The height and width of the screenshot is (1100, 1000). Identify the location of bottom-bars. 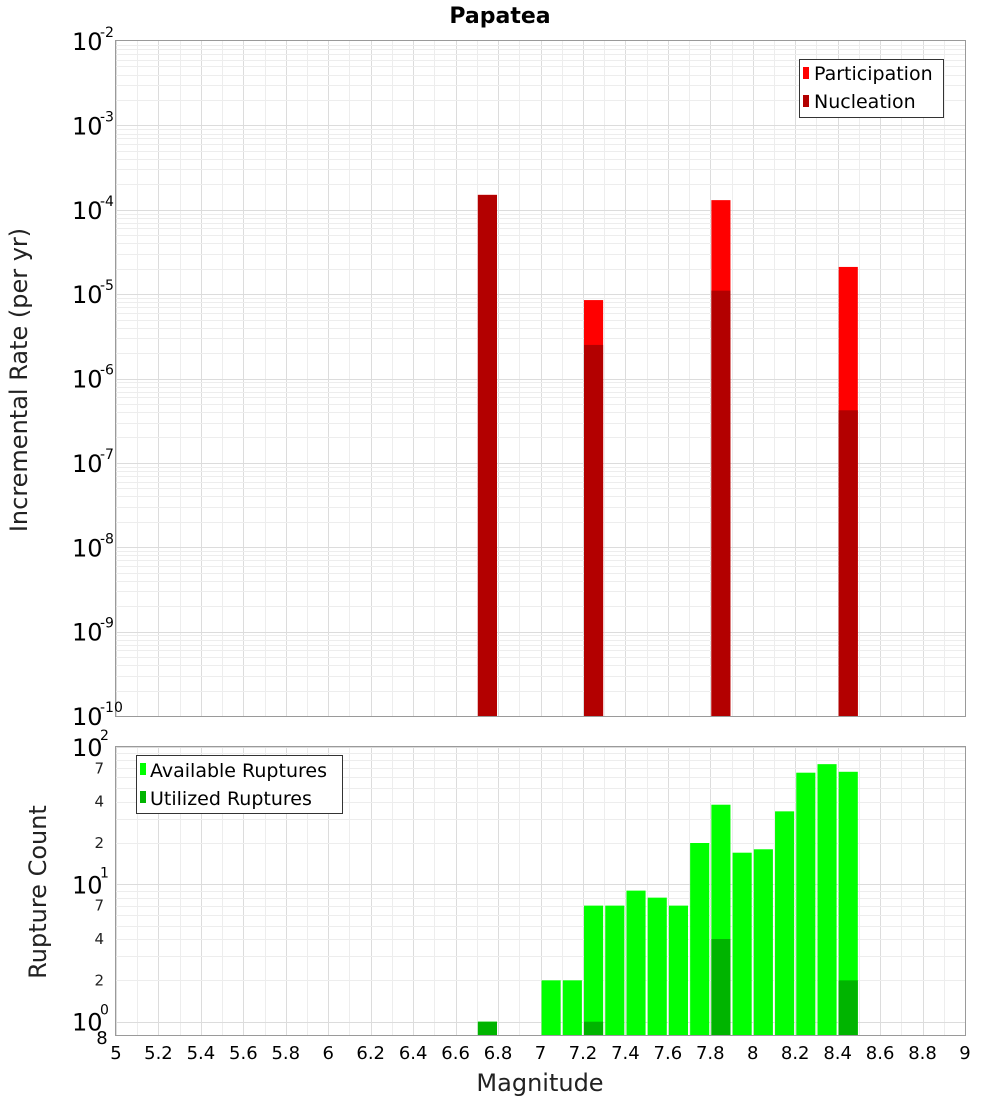
(667, 899).